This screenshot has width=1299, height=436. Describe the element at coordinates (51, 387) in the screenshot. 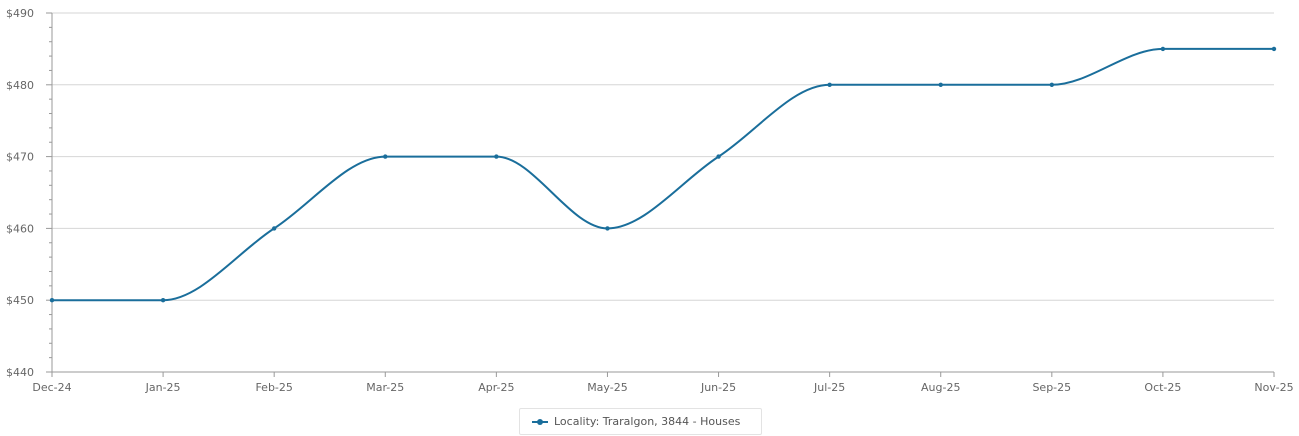

I see `x-tick-label-Dec-24: Dec-24` at that location.